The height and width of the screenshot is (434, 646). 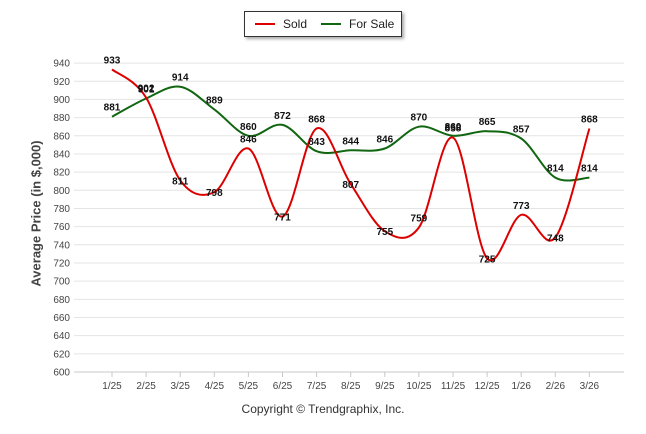 What do you see at coordinates (61, 227) in the screenshot?
I see `y-tick-label: 760` at bounding box center [61, 227].